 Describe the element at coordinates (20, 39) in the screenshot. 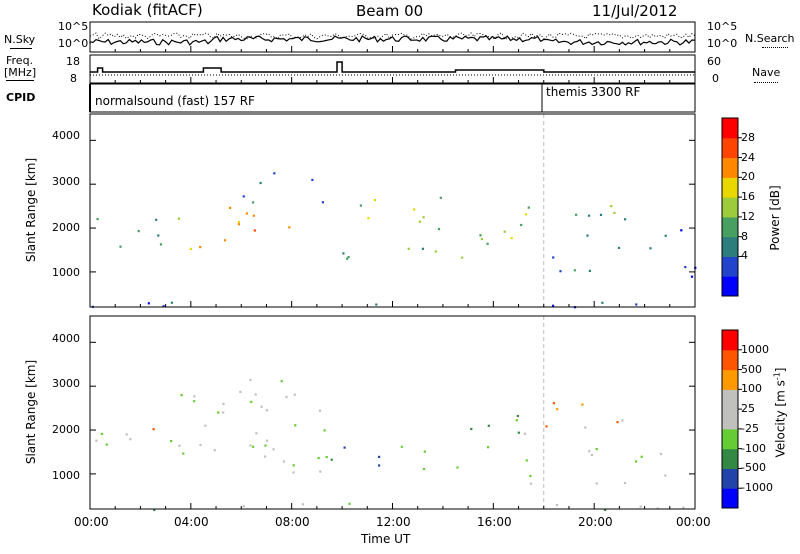

I see `nsky-label: N.Sky` at that location.